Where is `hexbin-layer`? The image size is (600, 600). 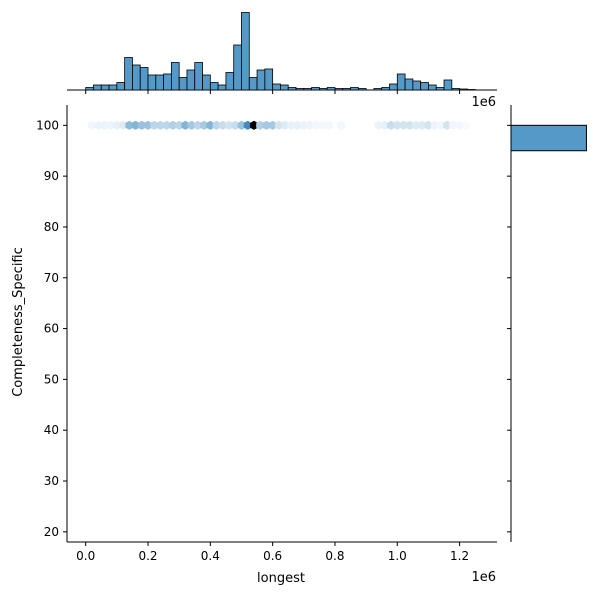
hexbin-layer is located at coordinates (278, 125).